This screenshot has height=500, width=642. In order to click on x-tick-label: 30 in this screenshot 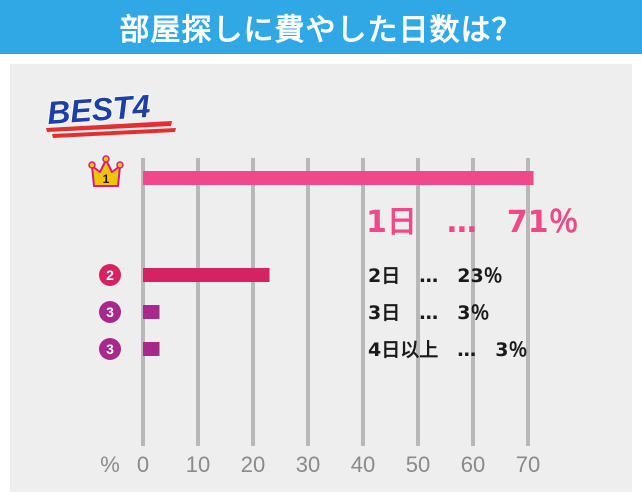, I will do `click(308, 464)`.